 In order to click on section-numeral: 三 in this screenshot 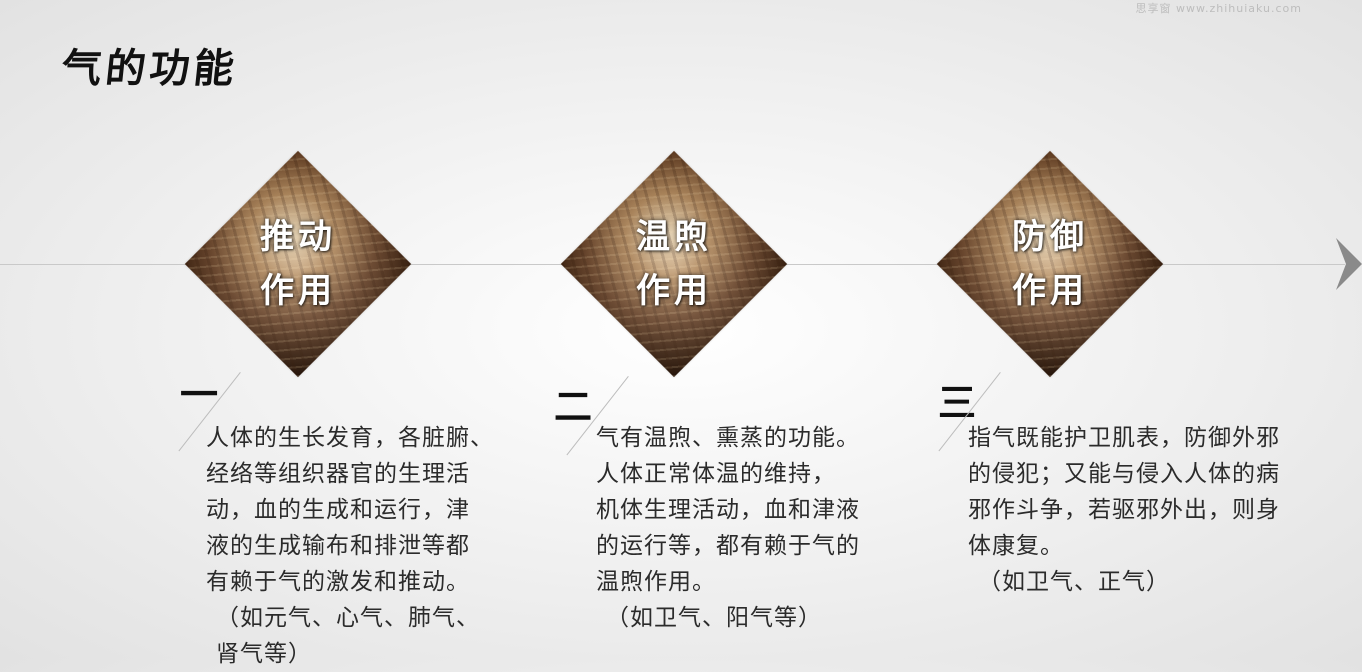, I will do `click(957, 402)`.